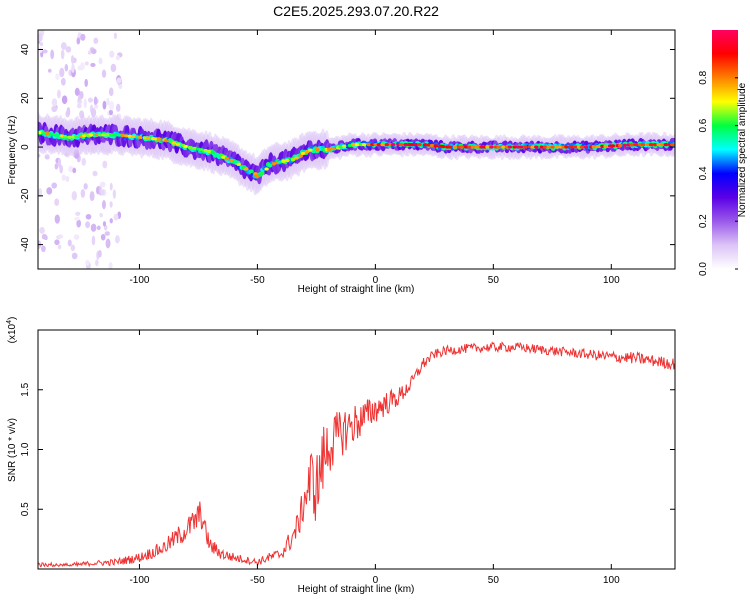 The width and height of the screenshot is (750, 600). Describe the element at coordinates (742, 149) in the screenshot. I see `colorbar-label: Normalized spectral amplitude` at that location.